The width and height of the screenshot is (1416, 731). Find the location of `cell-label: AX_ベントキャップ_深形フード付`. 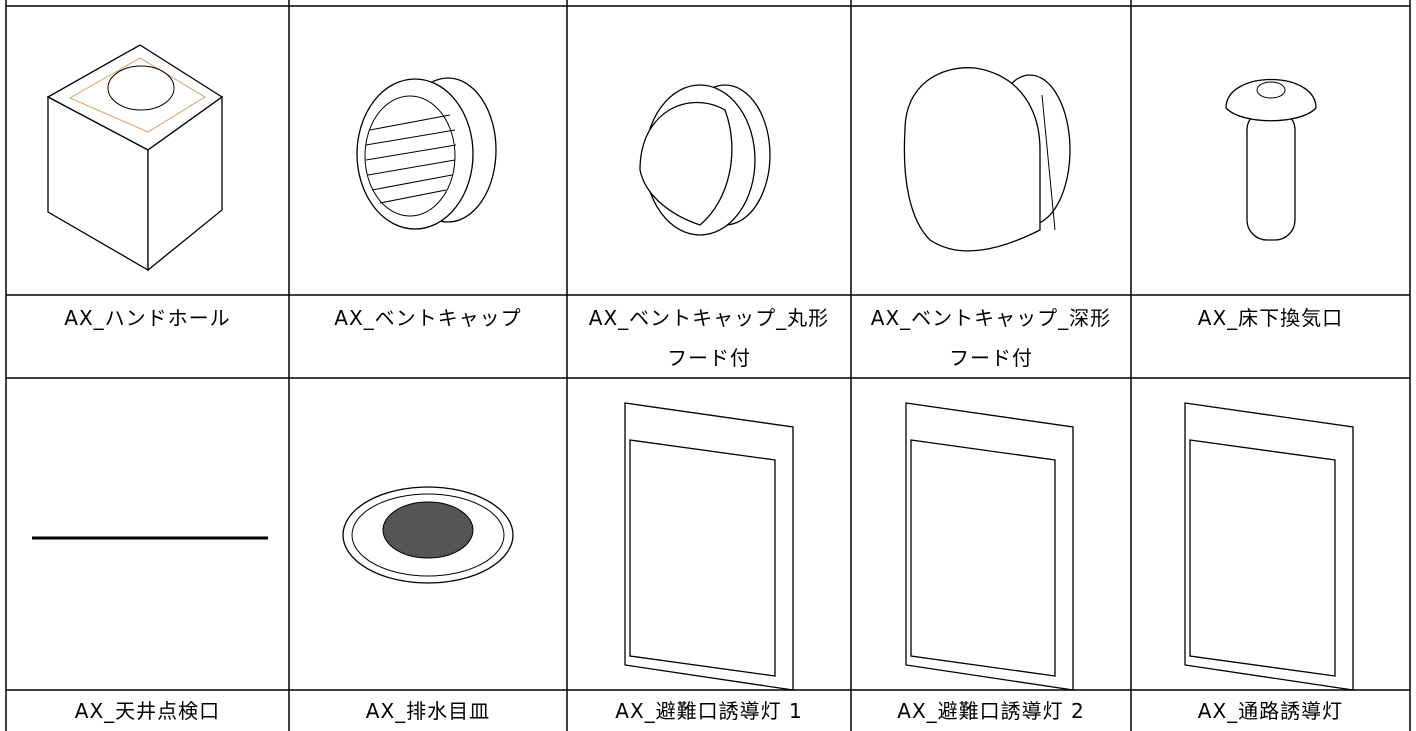

cell-label: AX_ベントキャップ_深形フード付 is located at coordinates (991, 338).